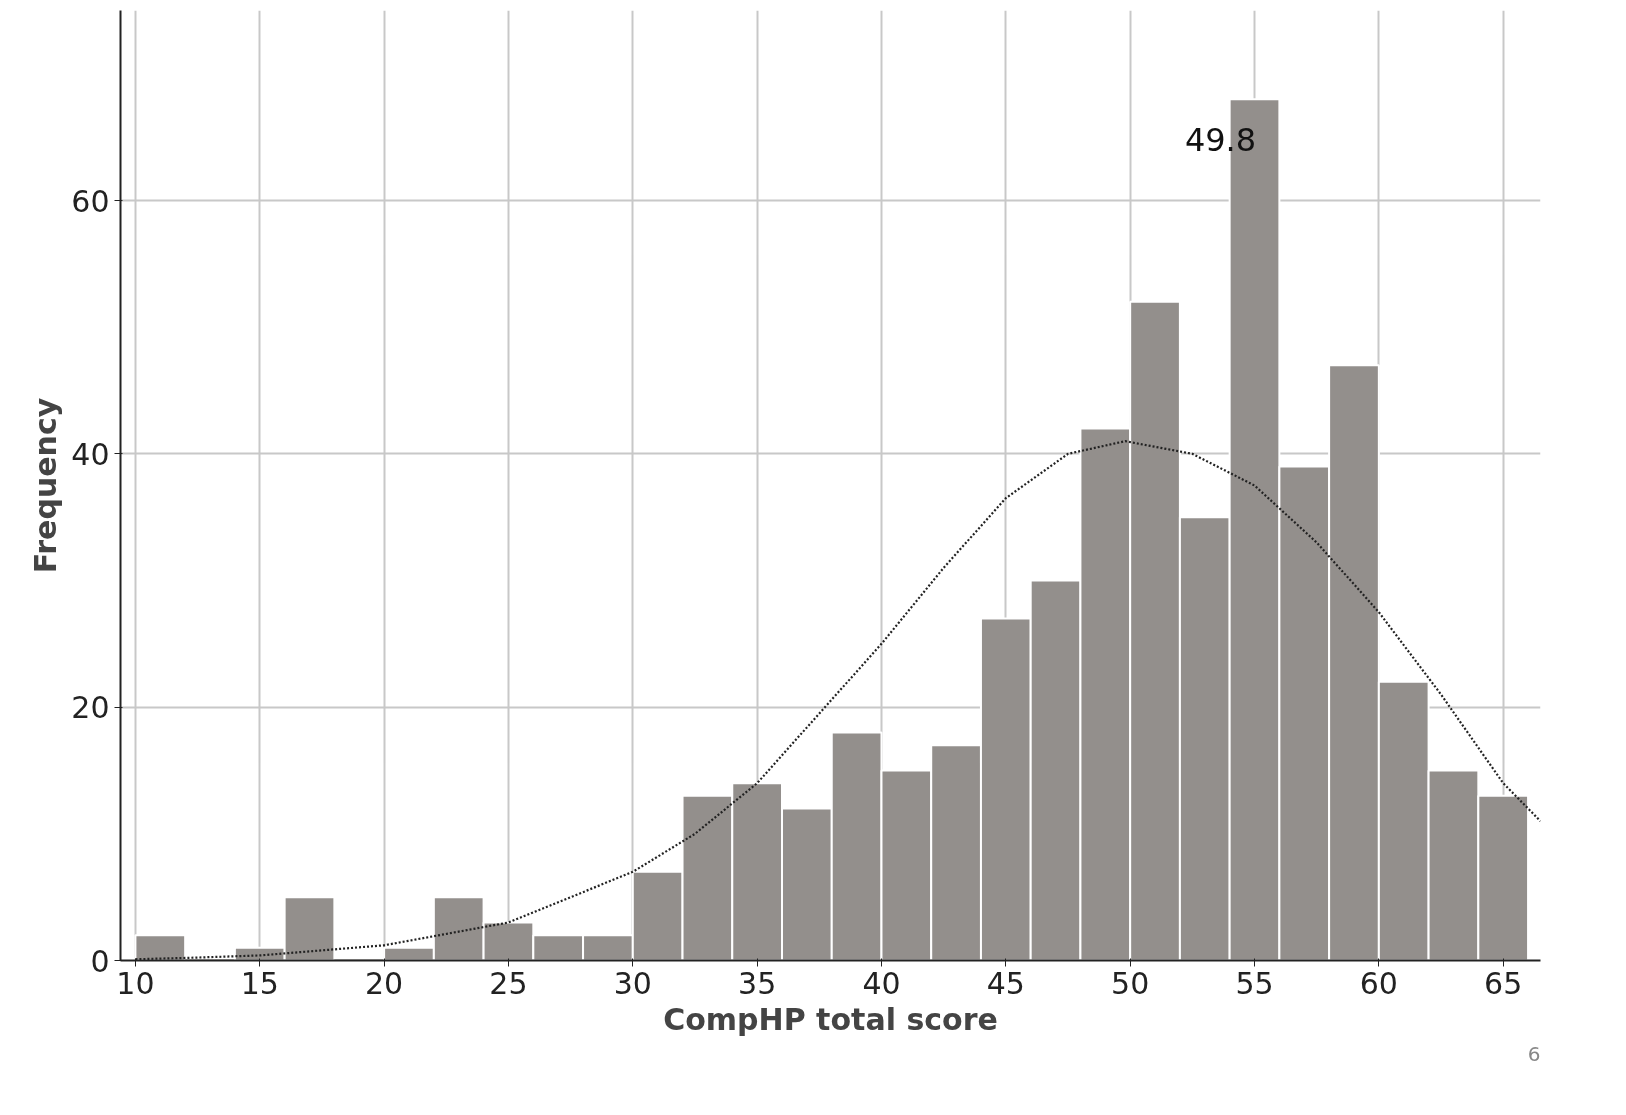 The width and height of the screenshot is (1626, 1115). Describe the element at coordinates (384, 983) in the screenshot. I see `x-tick-label: 20` at that location.